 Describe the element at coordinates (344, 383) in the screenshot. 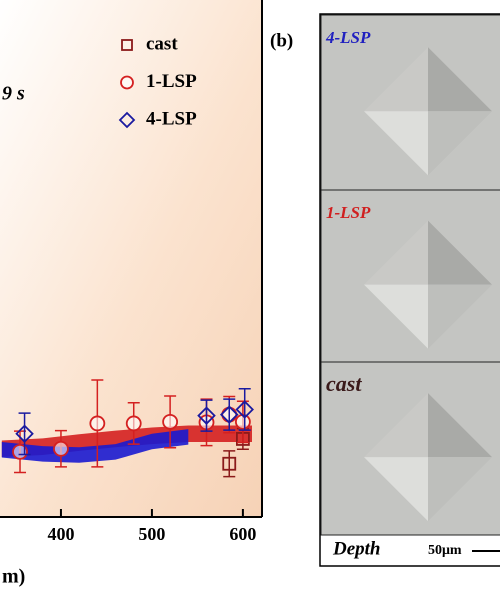

I see `tile-label: cast` at that location.